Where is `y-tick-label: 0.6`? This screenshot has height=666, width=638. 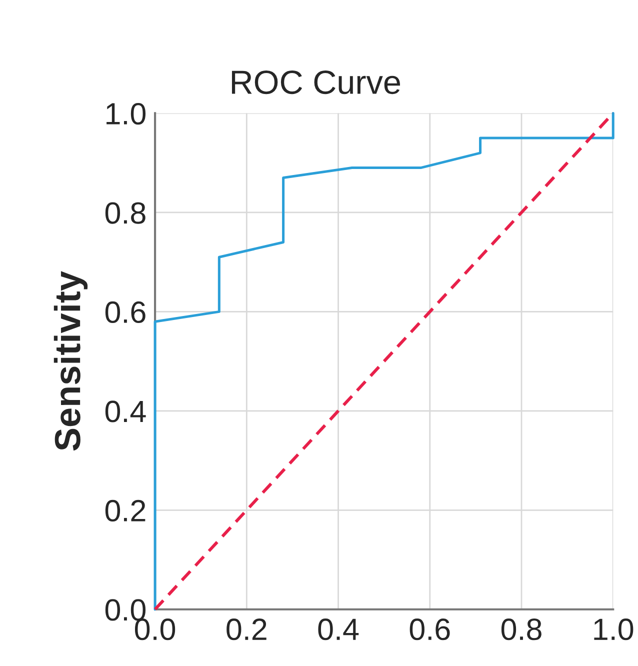 y-tick-label: 0.6 is located at coordinates (125, 312).